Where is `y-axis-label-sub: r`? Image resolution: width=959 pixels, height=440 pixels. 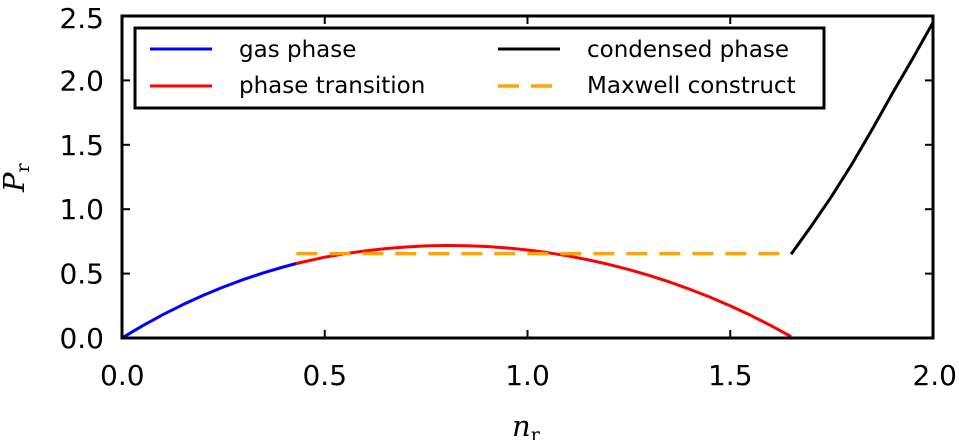
y-axis-label-sub: r is located at coordinates (23, 167).